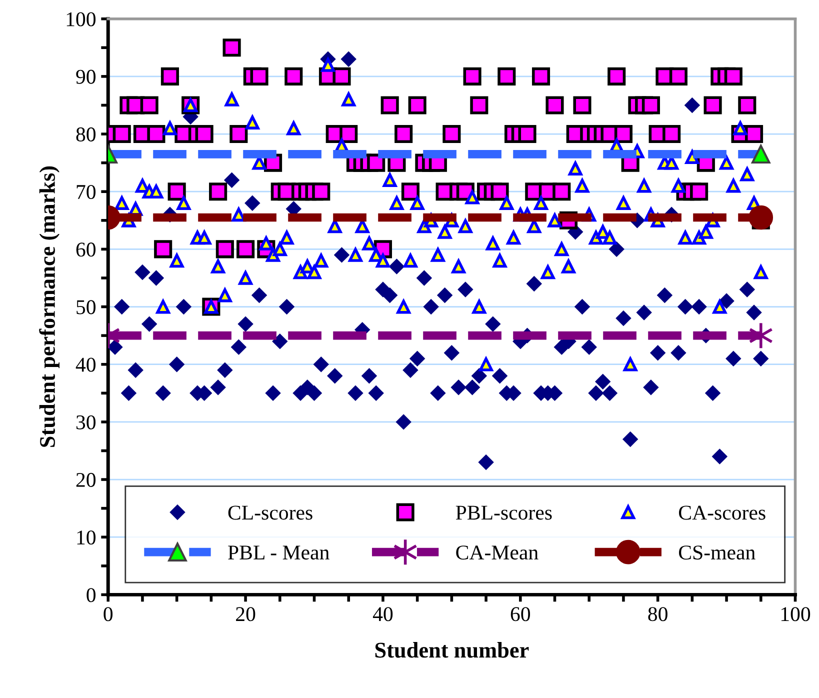 This screenshot has height=698, width=819. I want to click on x-tick-label: 0, so click(108, 614).